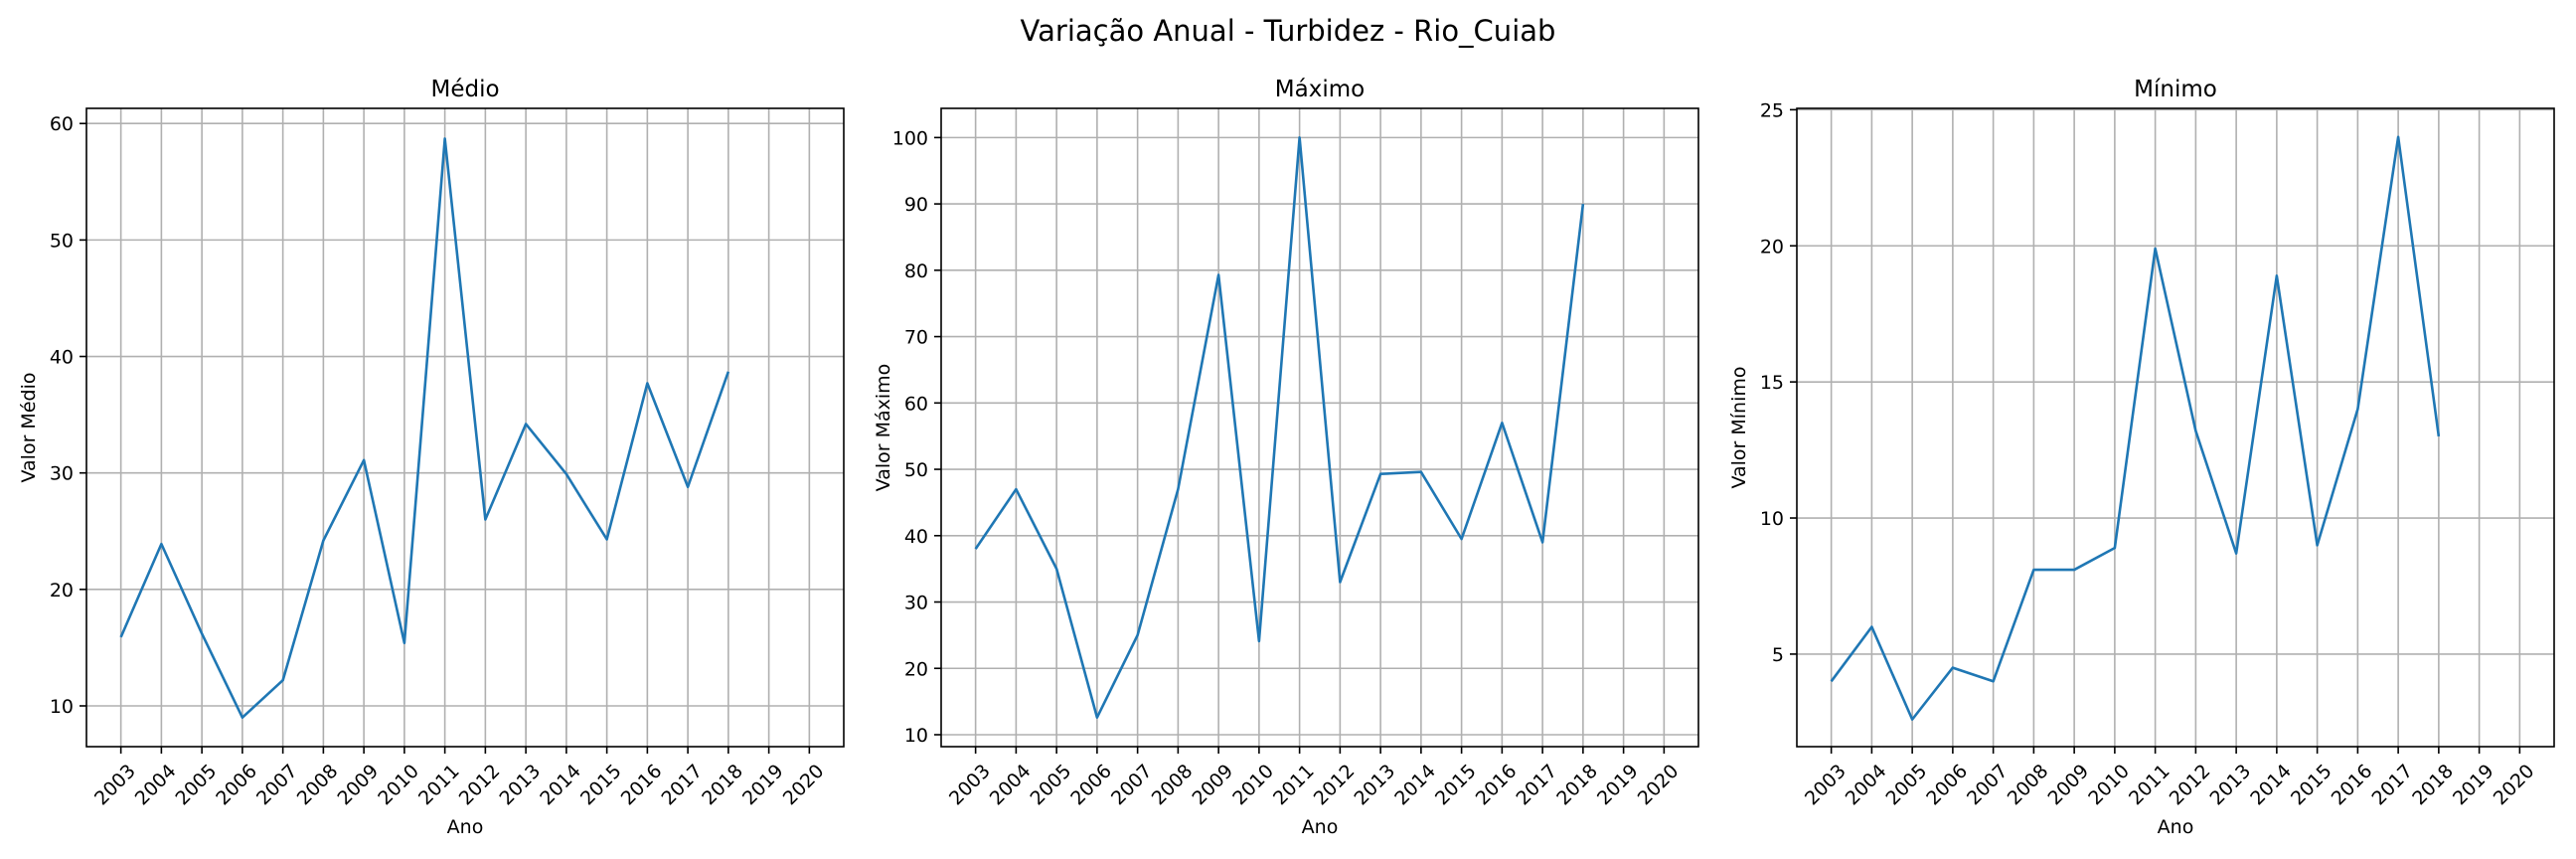  Describe the element at coordinates (1778, 655) in the screenshot. I see `y-tick-label: 5` at that location.